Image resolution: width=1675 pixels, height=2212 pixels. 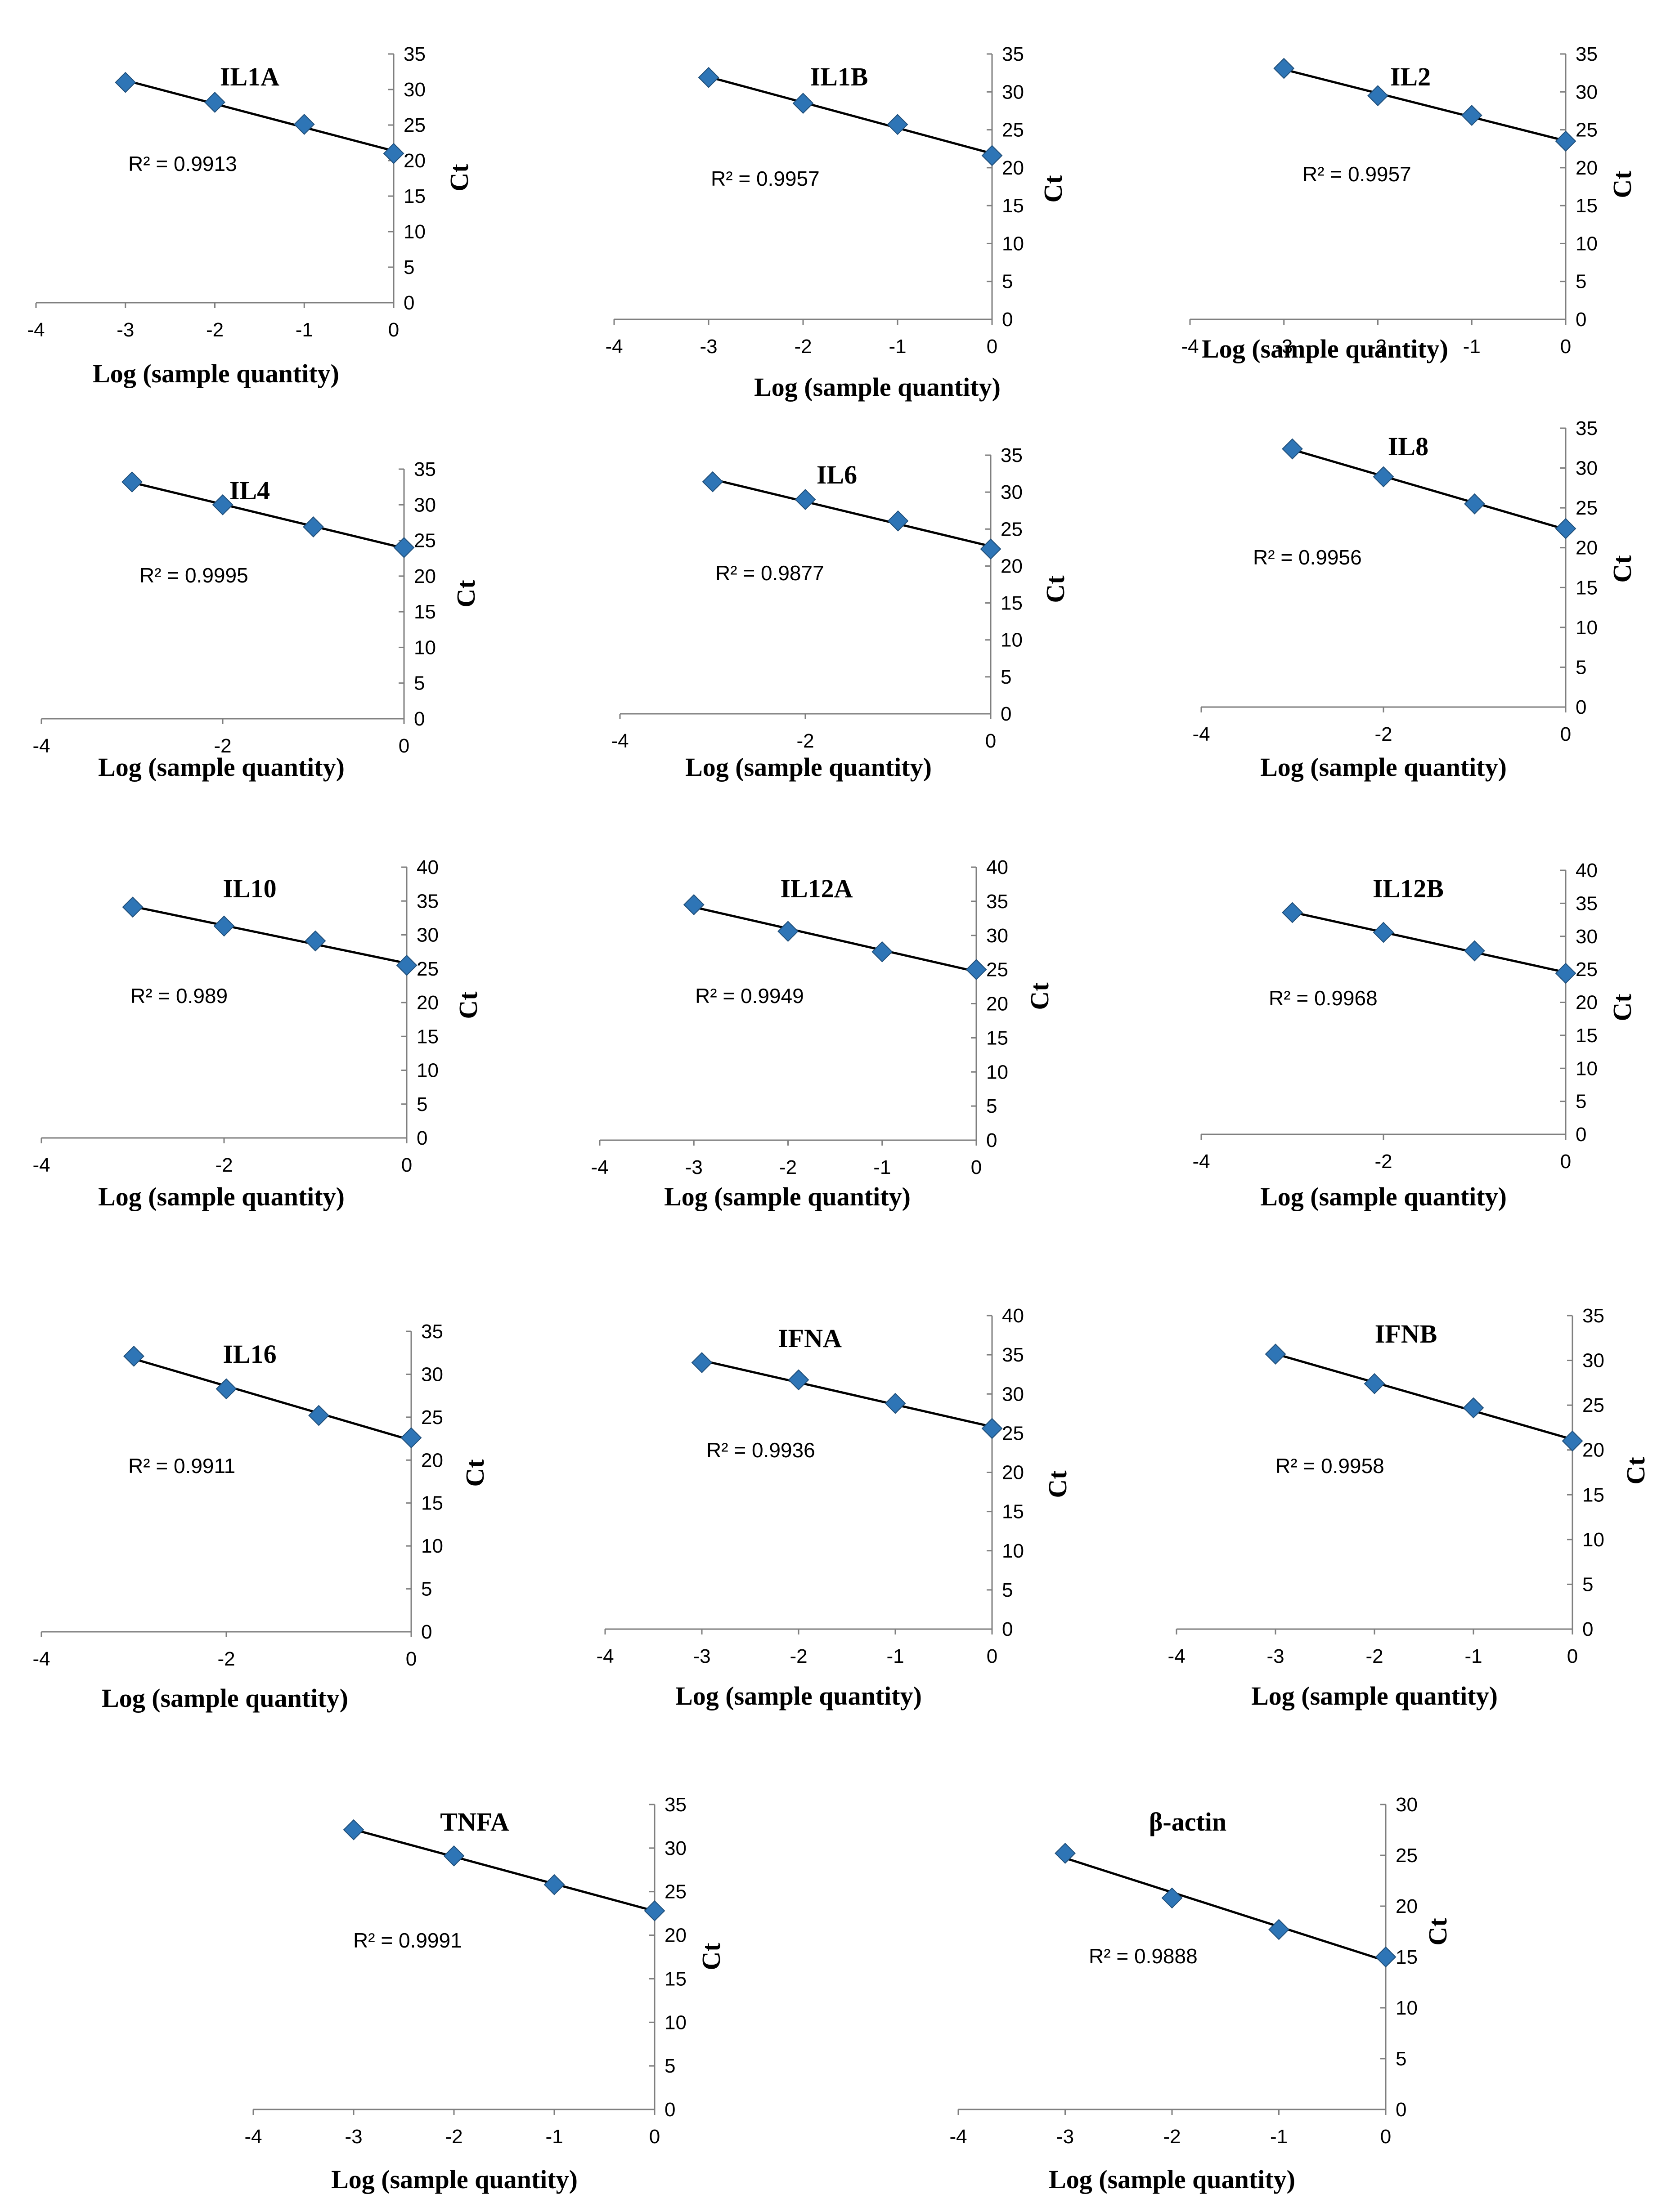 I want to click on r-squared-label: R² = 0.9911, so click(x=181, y=1466).